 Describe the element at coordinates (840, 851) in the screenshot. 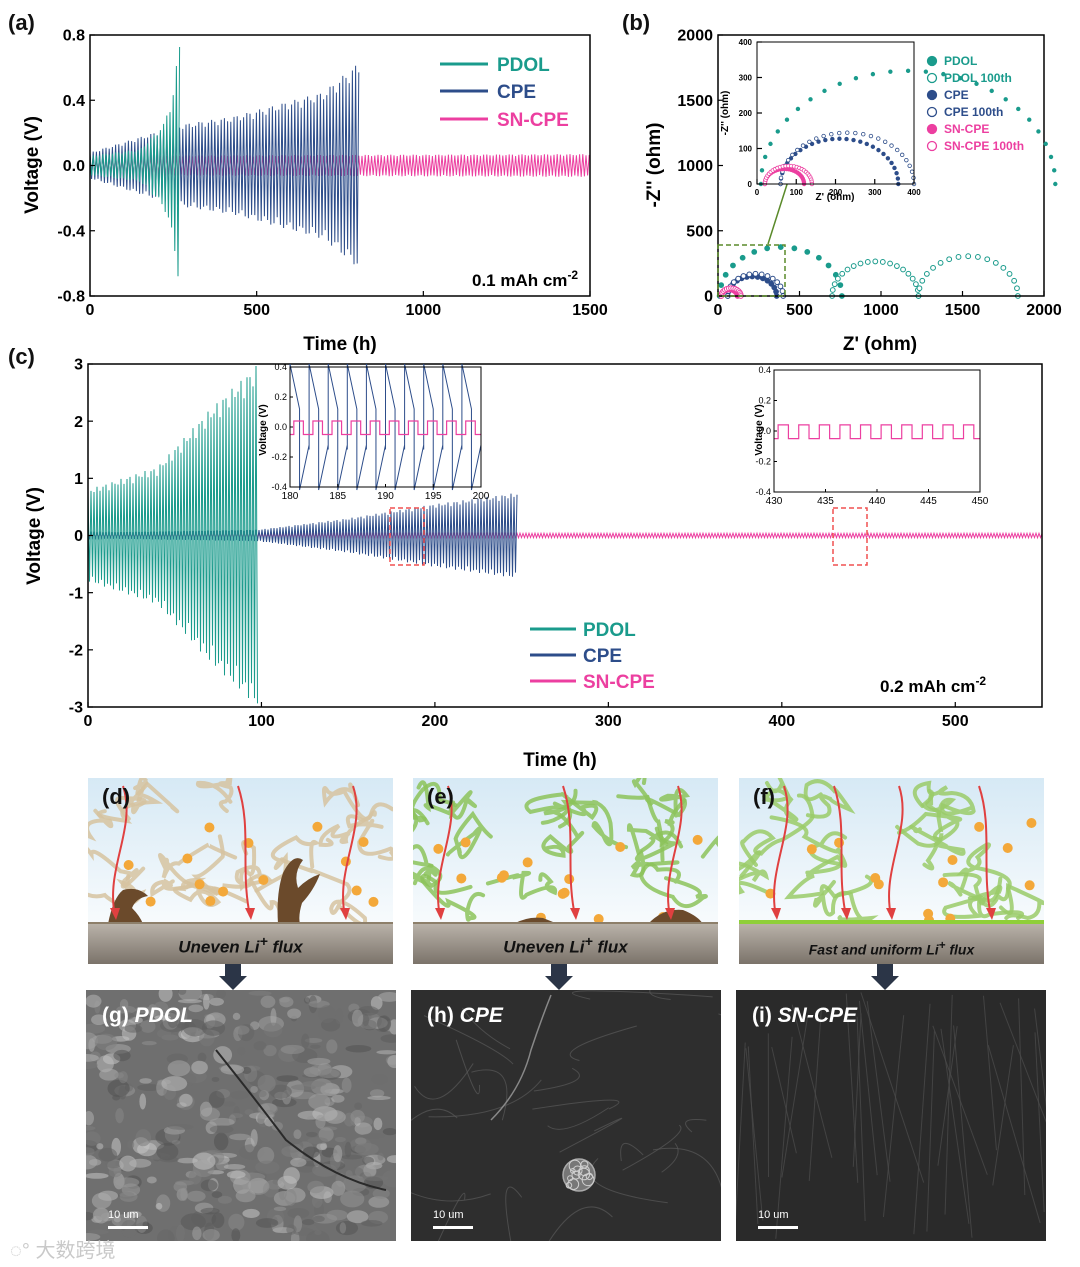

I see `flux-arrow` at that location.